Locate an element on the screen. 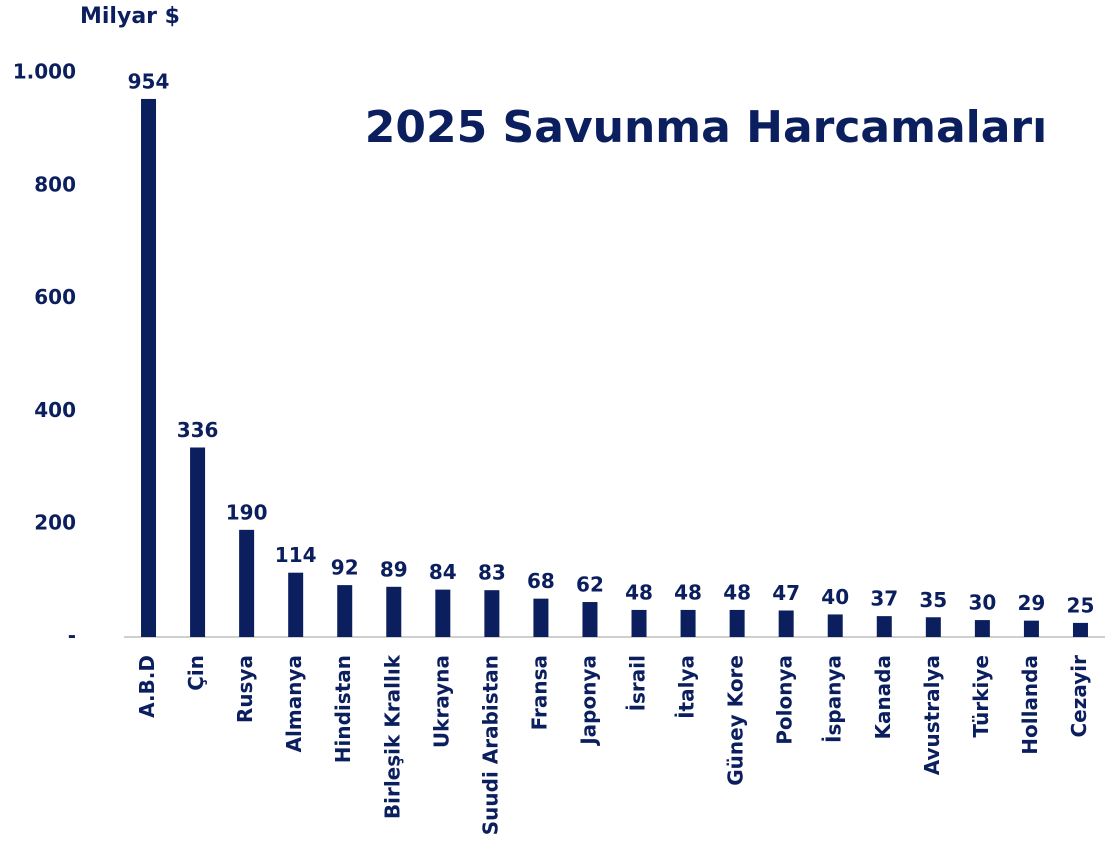  chart-title: 2025 Savunma Harcamaları is located at coordinates (706, 127).